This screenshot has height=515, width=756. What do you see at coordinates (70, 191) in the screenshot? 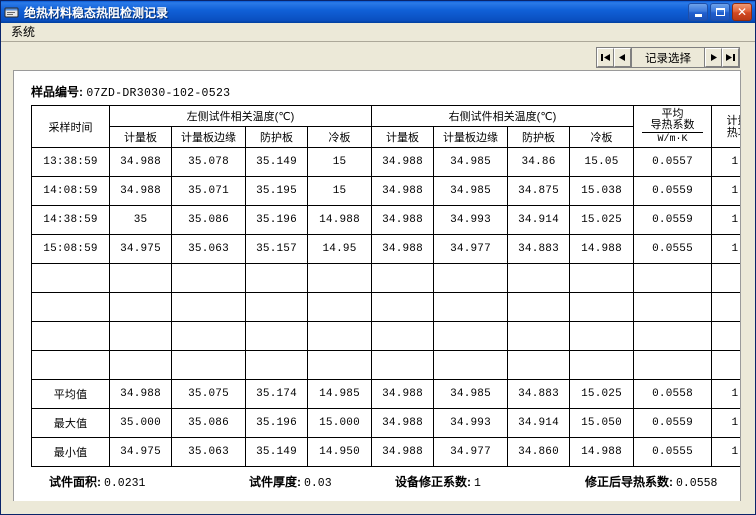
I see `cell-time: 14:08:59` at bounding box center [70, 191].